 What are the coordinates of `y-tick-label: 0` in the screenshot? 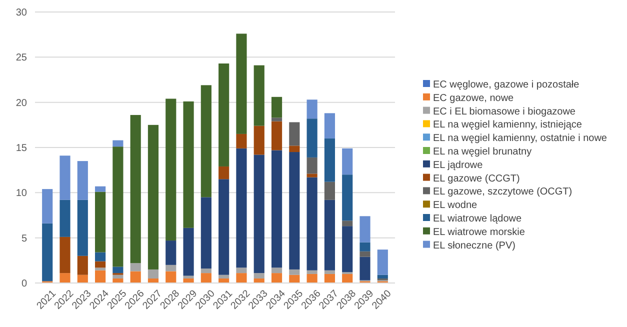 It's located at (24, 284).